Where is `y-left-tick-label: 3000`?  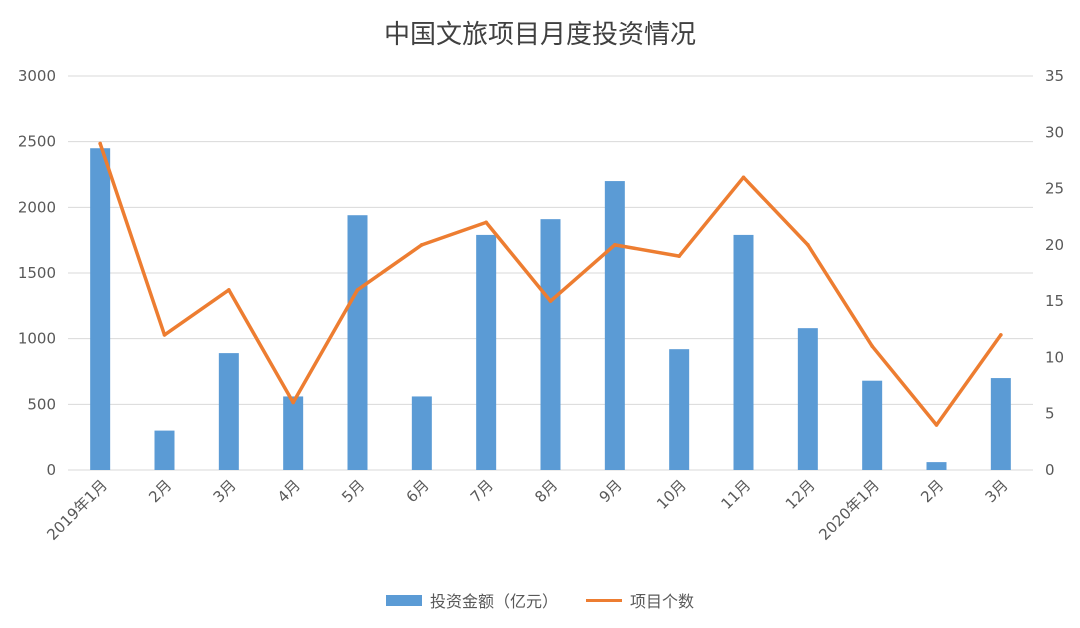 y-left-tick-label: 3000 is located at coordinates (37, 76).